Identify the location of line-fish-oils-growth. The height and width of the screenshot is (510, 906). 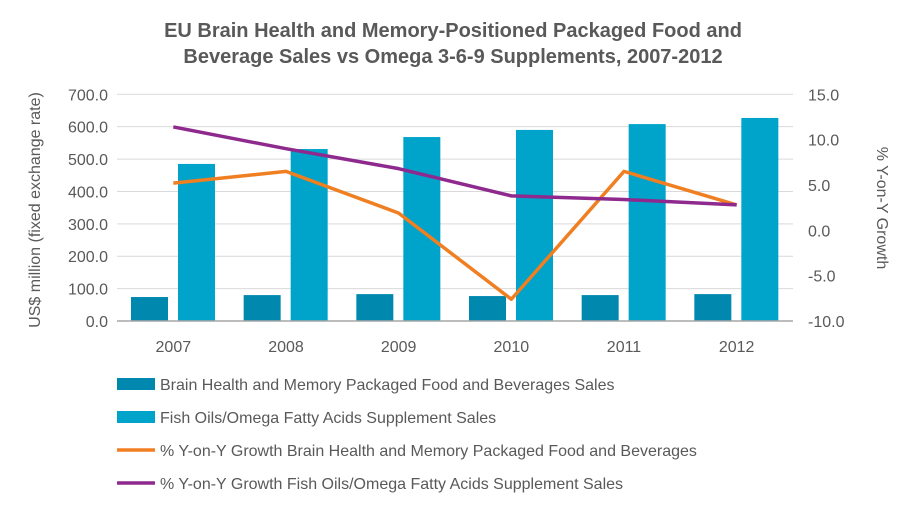
(455, 166).